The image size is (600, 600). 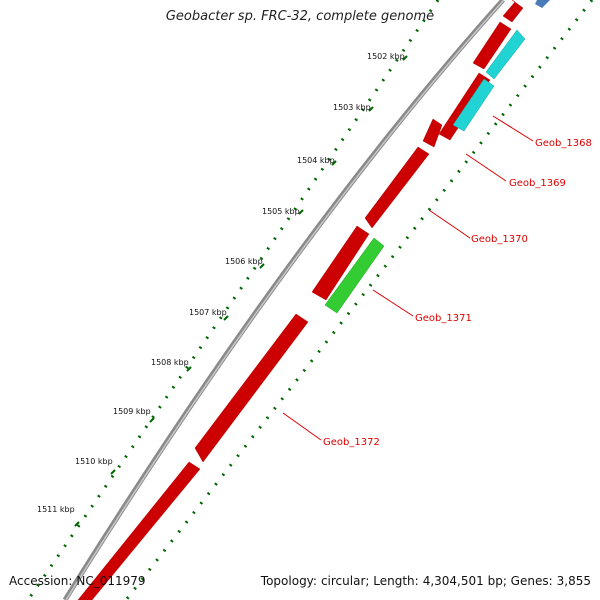 What do you see at coordinates (208, 312) in the screenshot?
I see `kbp-label: 1507 kbp` at bounding box center [208, 312].